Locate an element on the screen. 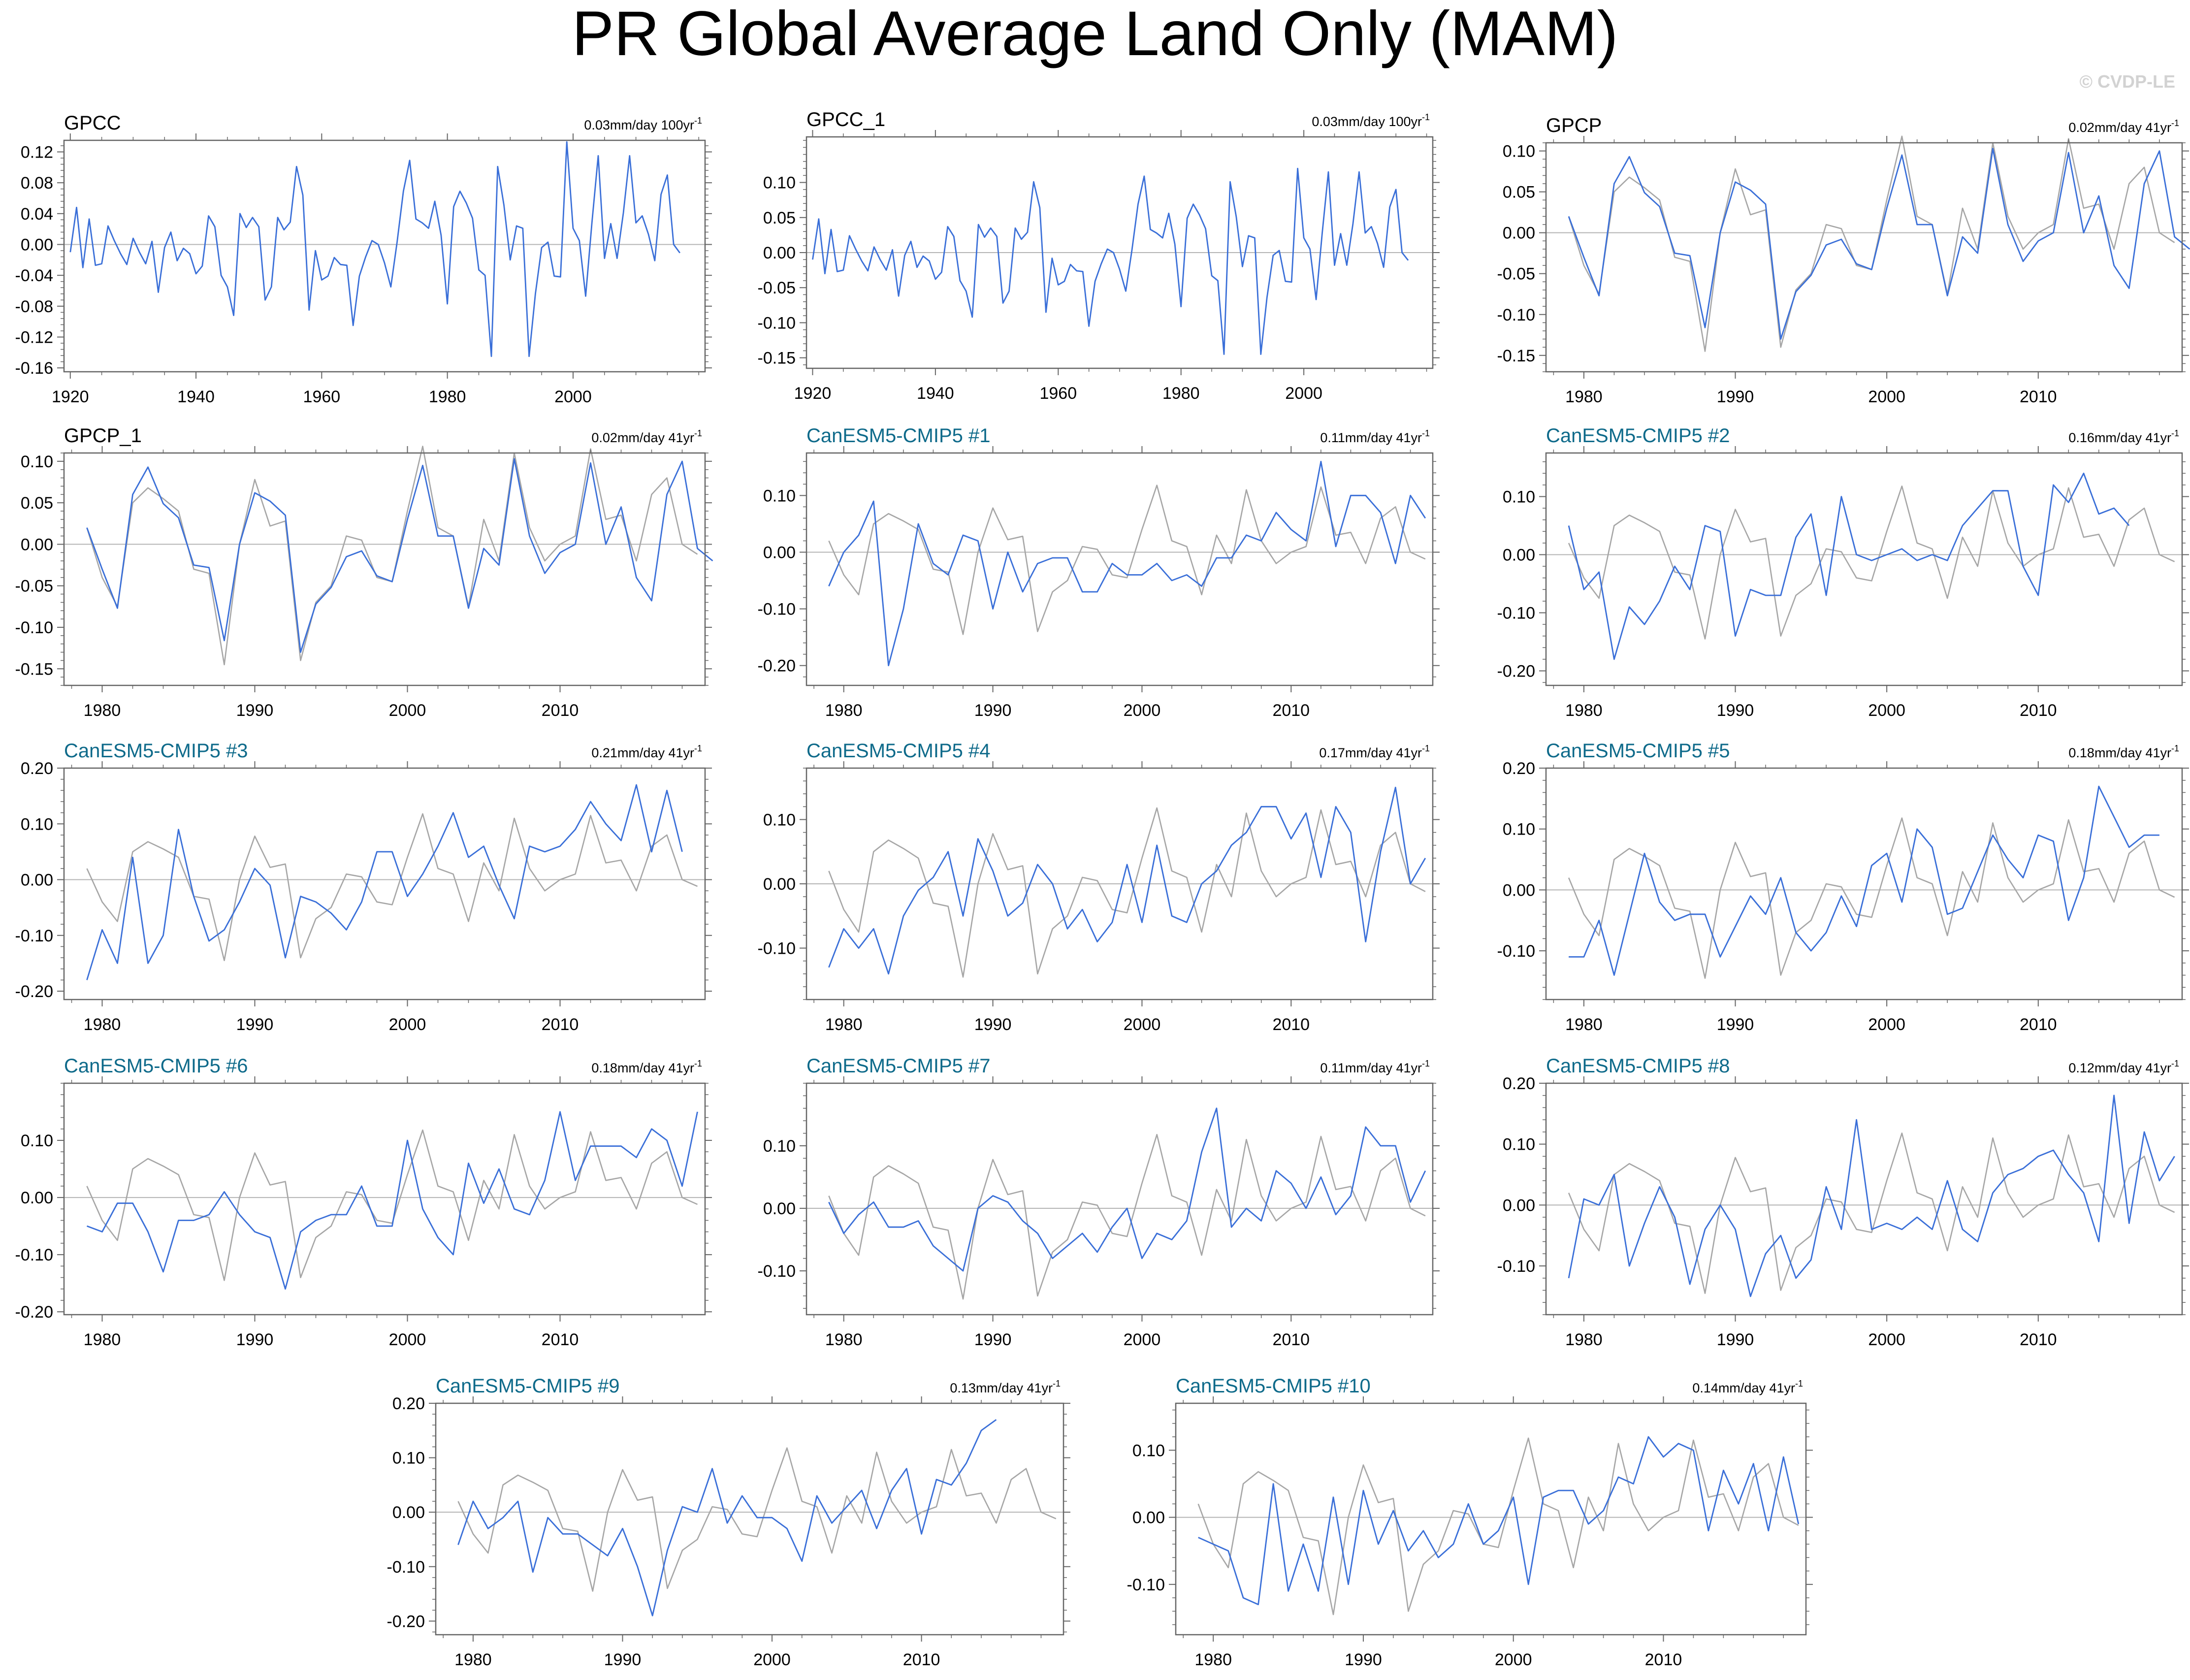 The width and height of the screenshot is (2190, 1680). trend-value: 0.02mm/day 41yr is located at coordinates (2119, 127).